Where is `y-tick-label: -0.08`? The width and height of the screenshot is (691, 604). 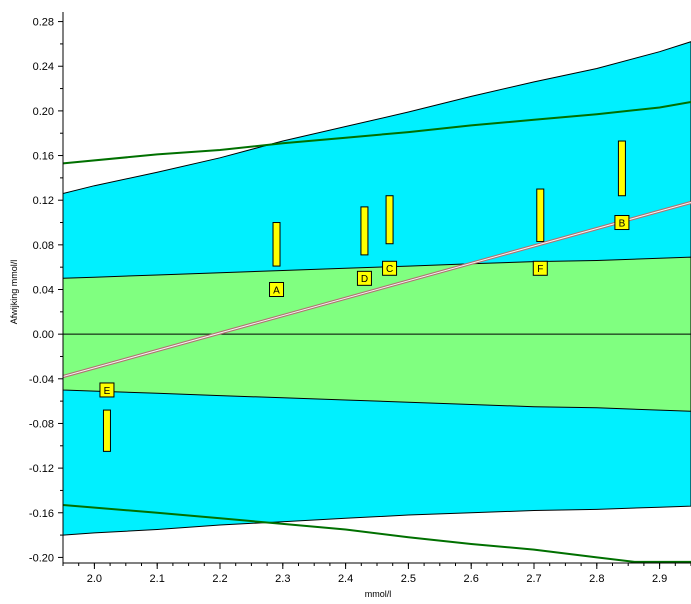
y-tick-label: -0.08 is located at coordinates (41, 424).